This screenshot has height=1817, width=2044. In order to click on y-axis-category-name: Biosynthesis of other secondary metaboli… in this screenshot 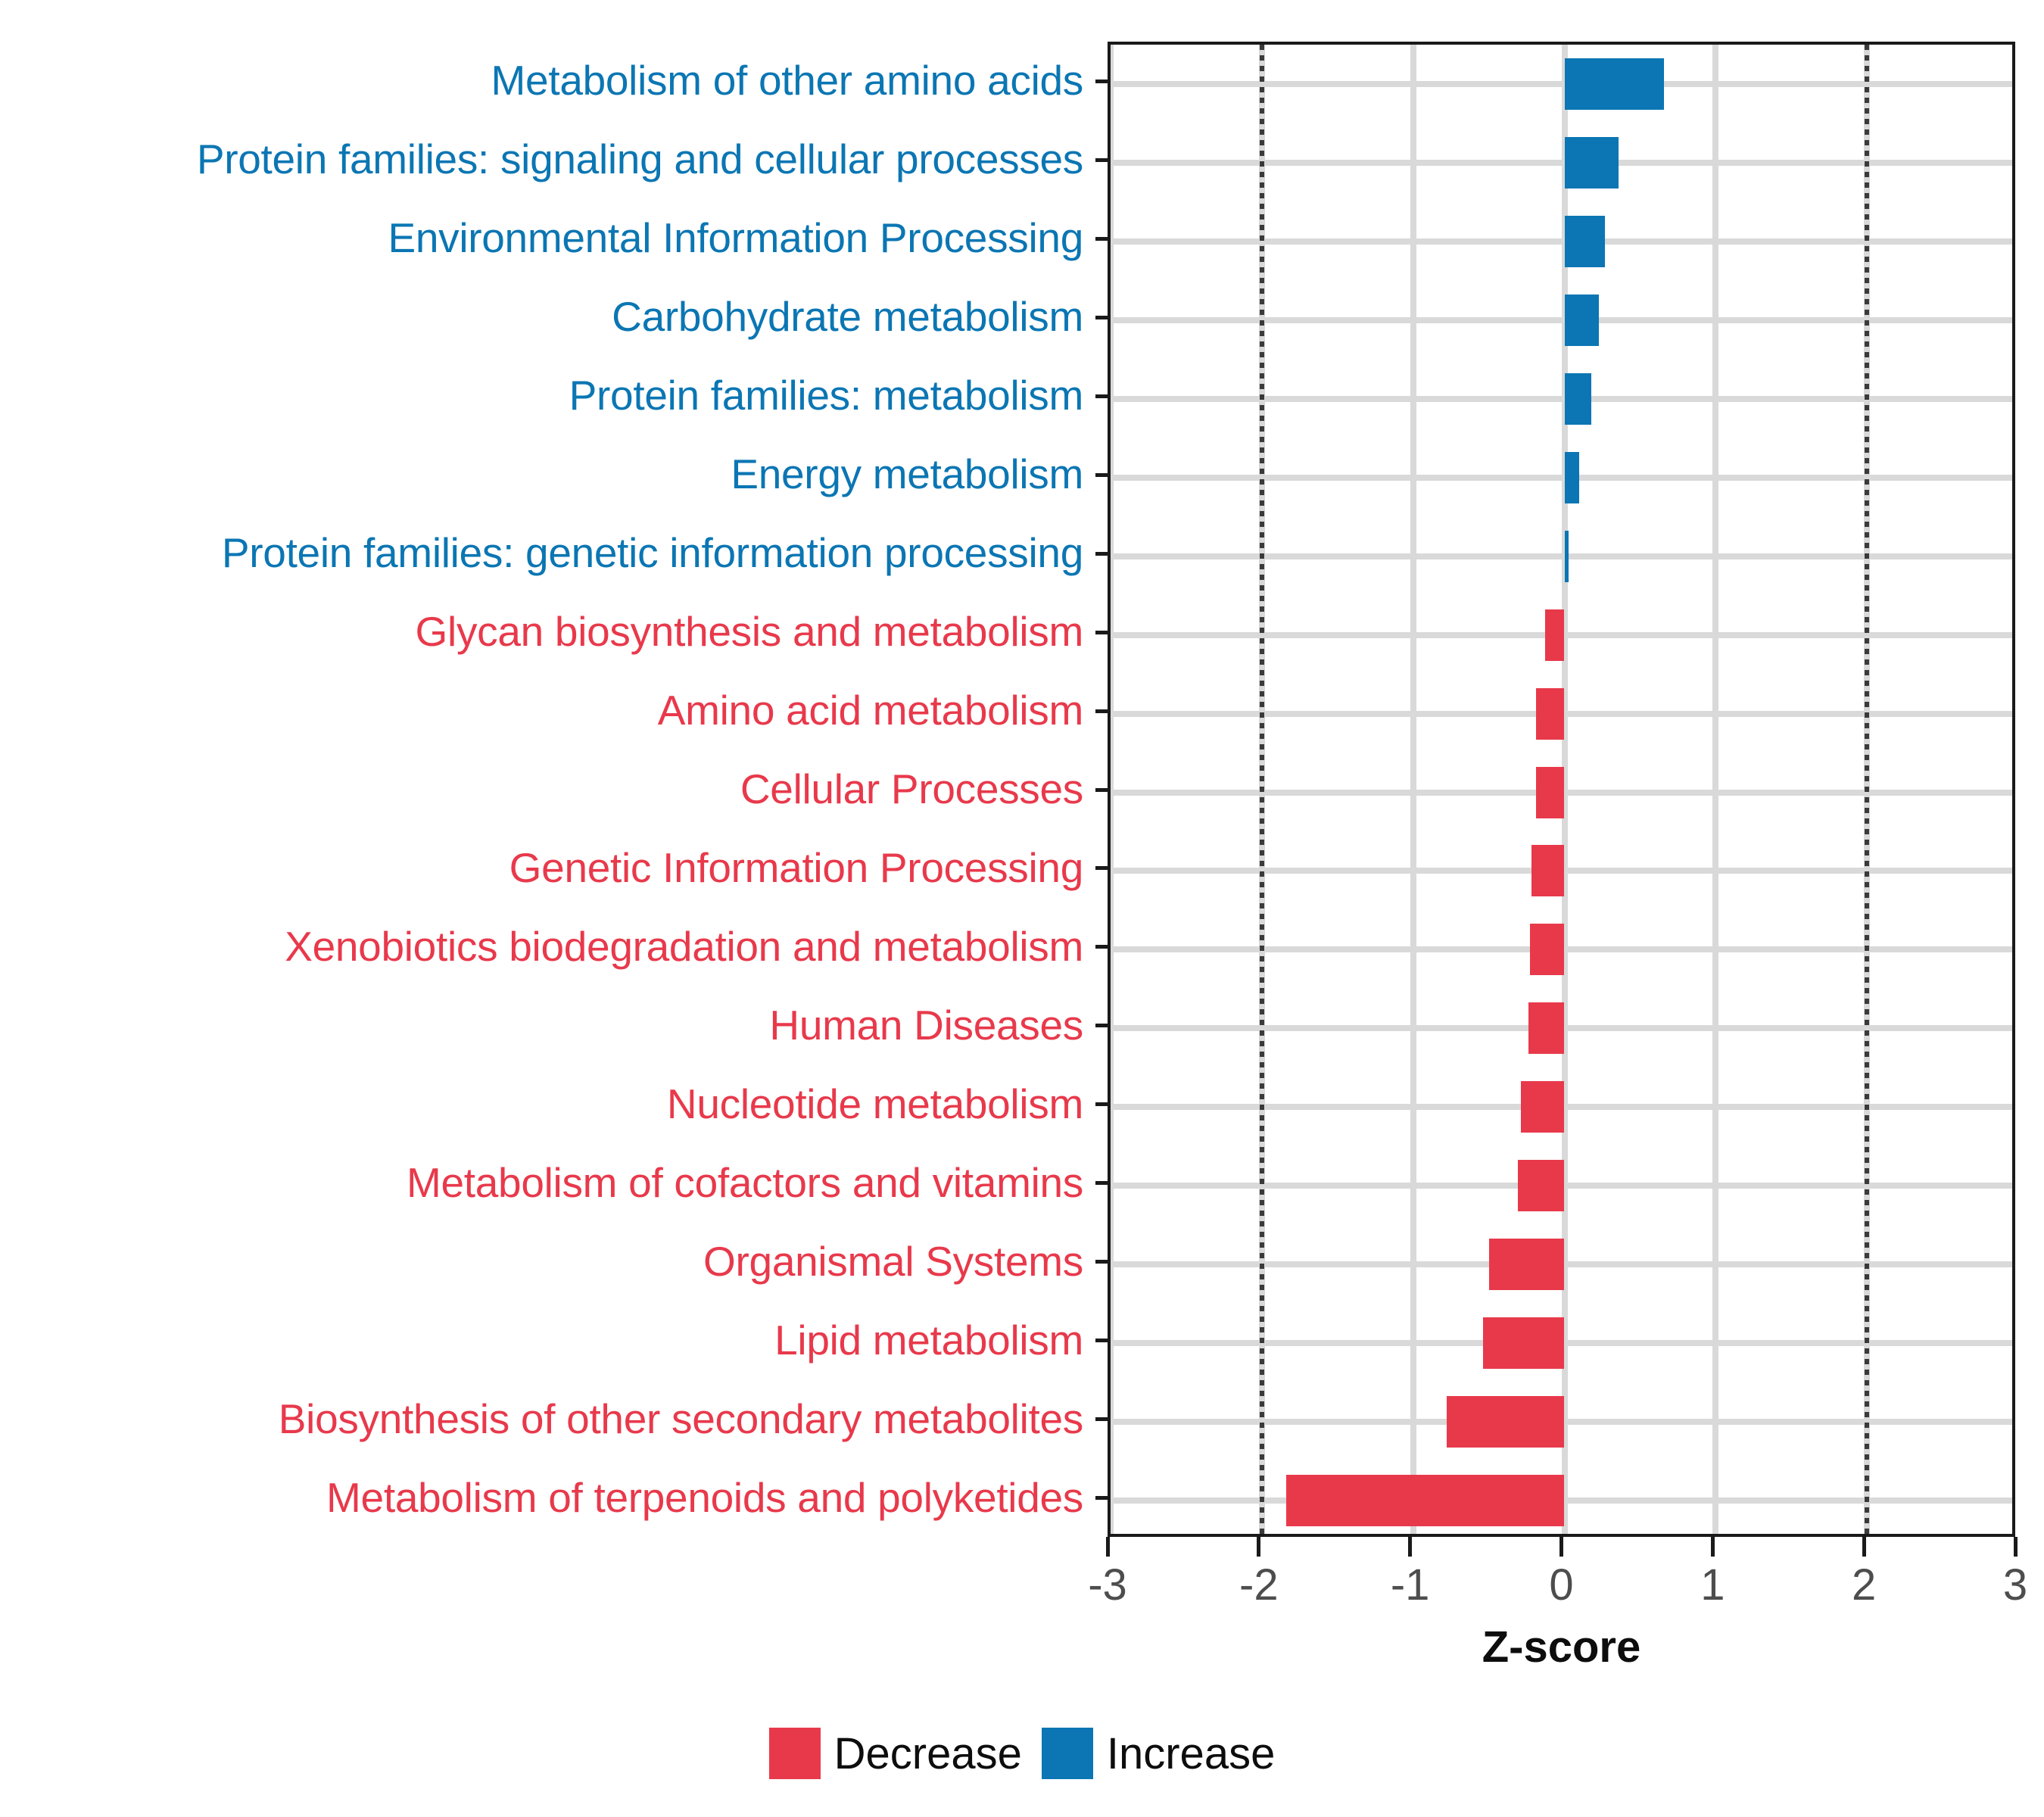, I will do `click(681, 1418)`.